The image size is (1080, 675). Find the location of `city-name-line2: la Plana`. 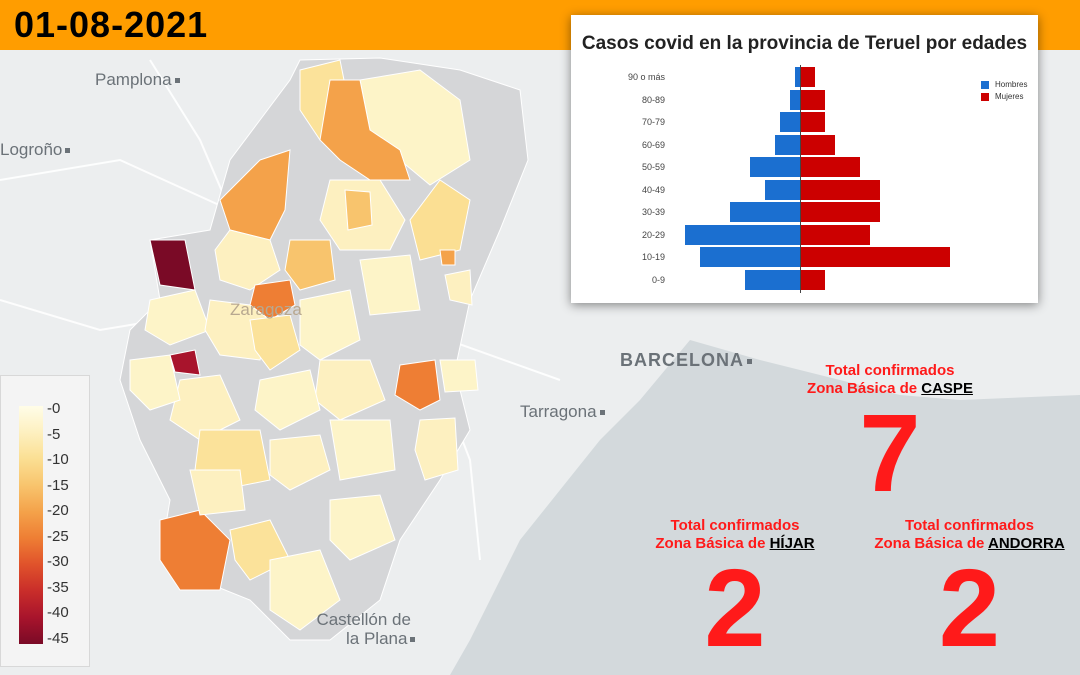

city-name-line2: la Plana is located at coordinates (364, 638).